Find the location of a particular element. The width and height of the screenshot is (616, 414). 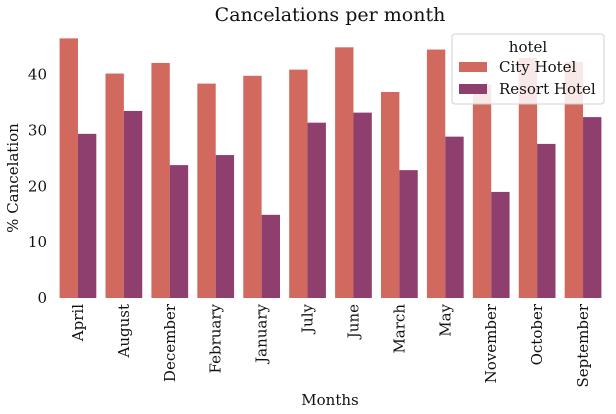

bar-city-hotel-january is located at coordinates (252, 187).